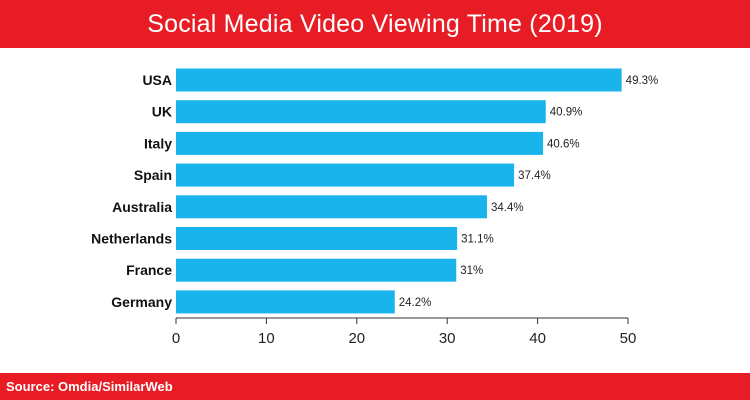  I want to click on x-tick-label: 0, so click(176, 338).